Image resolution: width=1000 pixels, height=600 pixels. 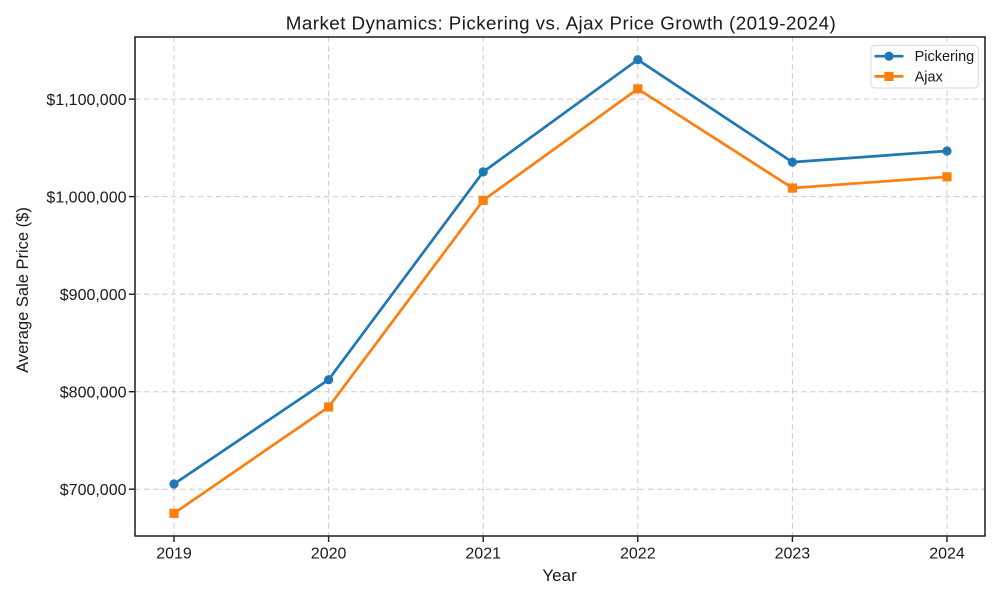 I want to click on svg-text: 2024, so click(x=947, y=554).